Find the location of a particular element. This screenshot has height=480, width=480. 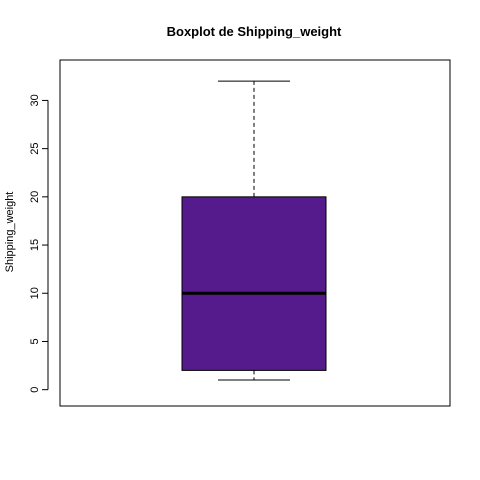

chart-title: Boxplot de Shipping_weight is located at coordinates (254, 31).